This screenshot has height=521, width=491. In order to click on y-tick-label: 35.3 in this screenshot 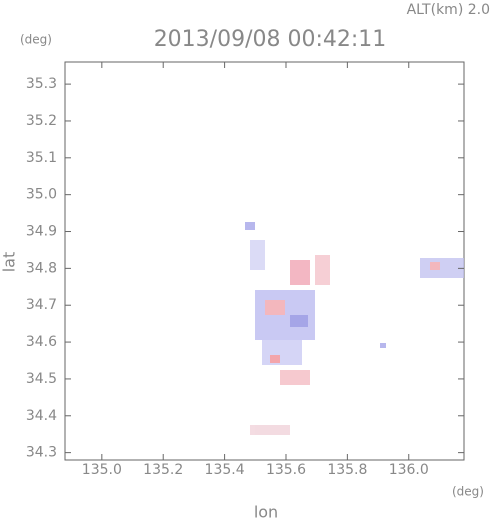, I will do `click(41, 84)`.